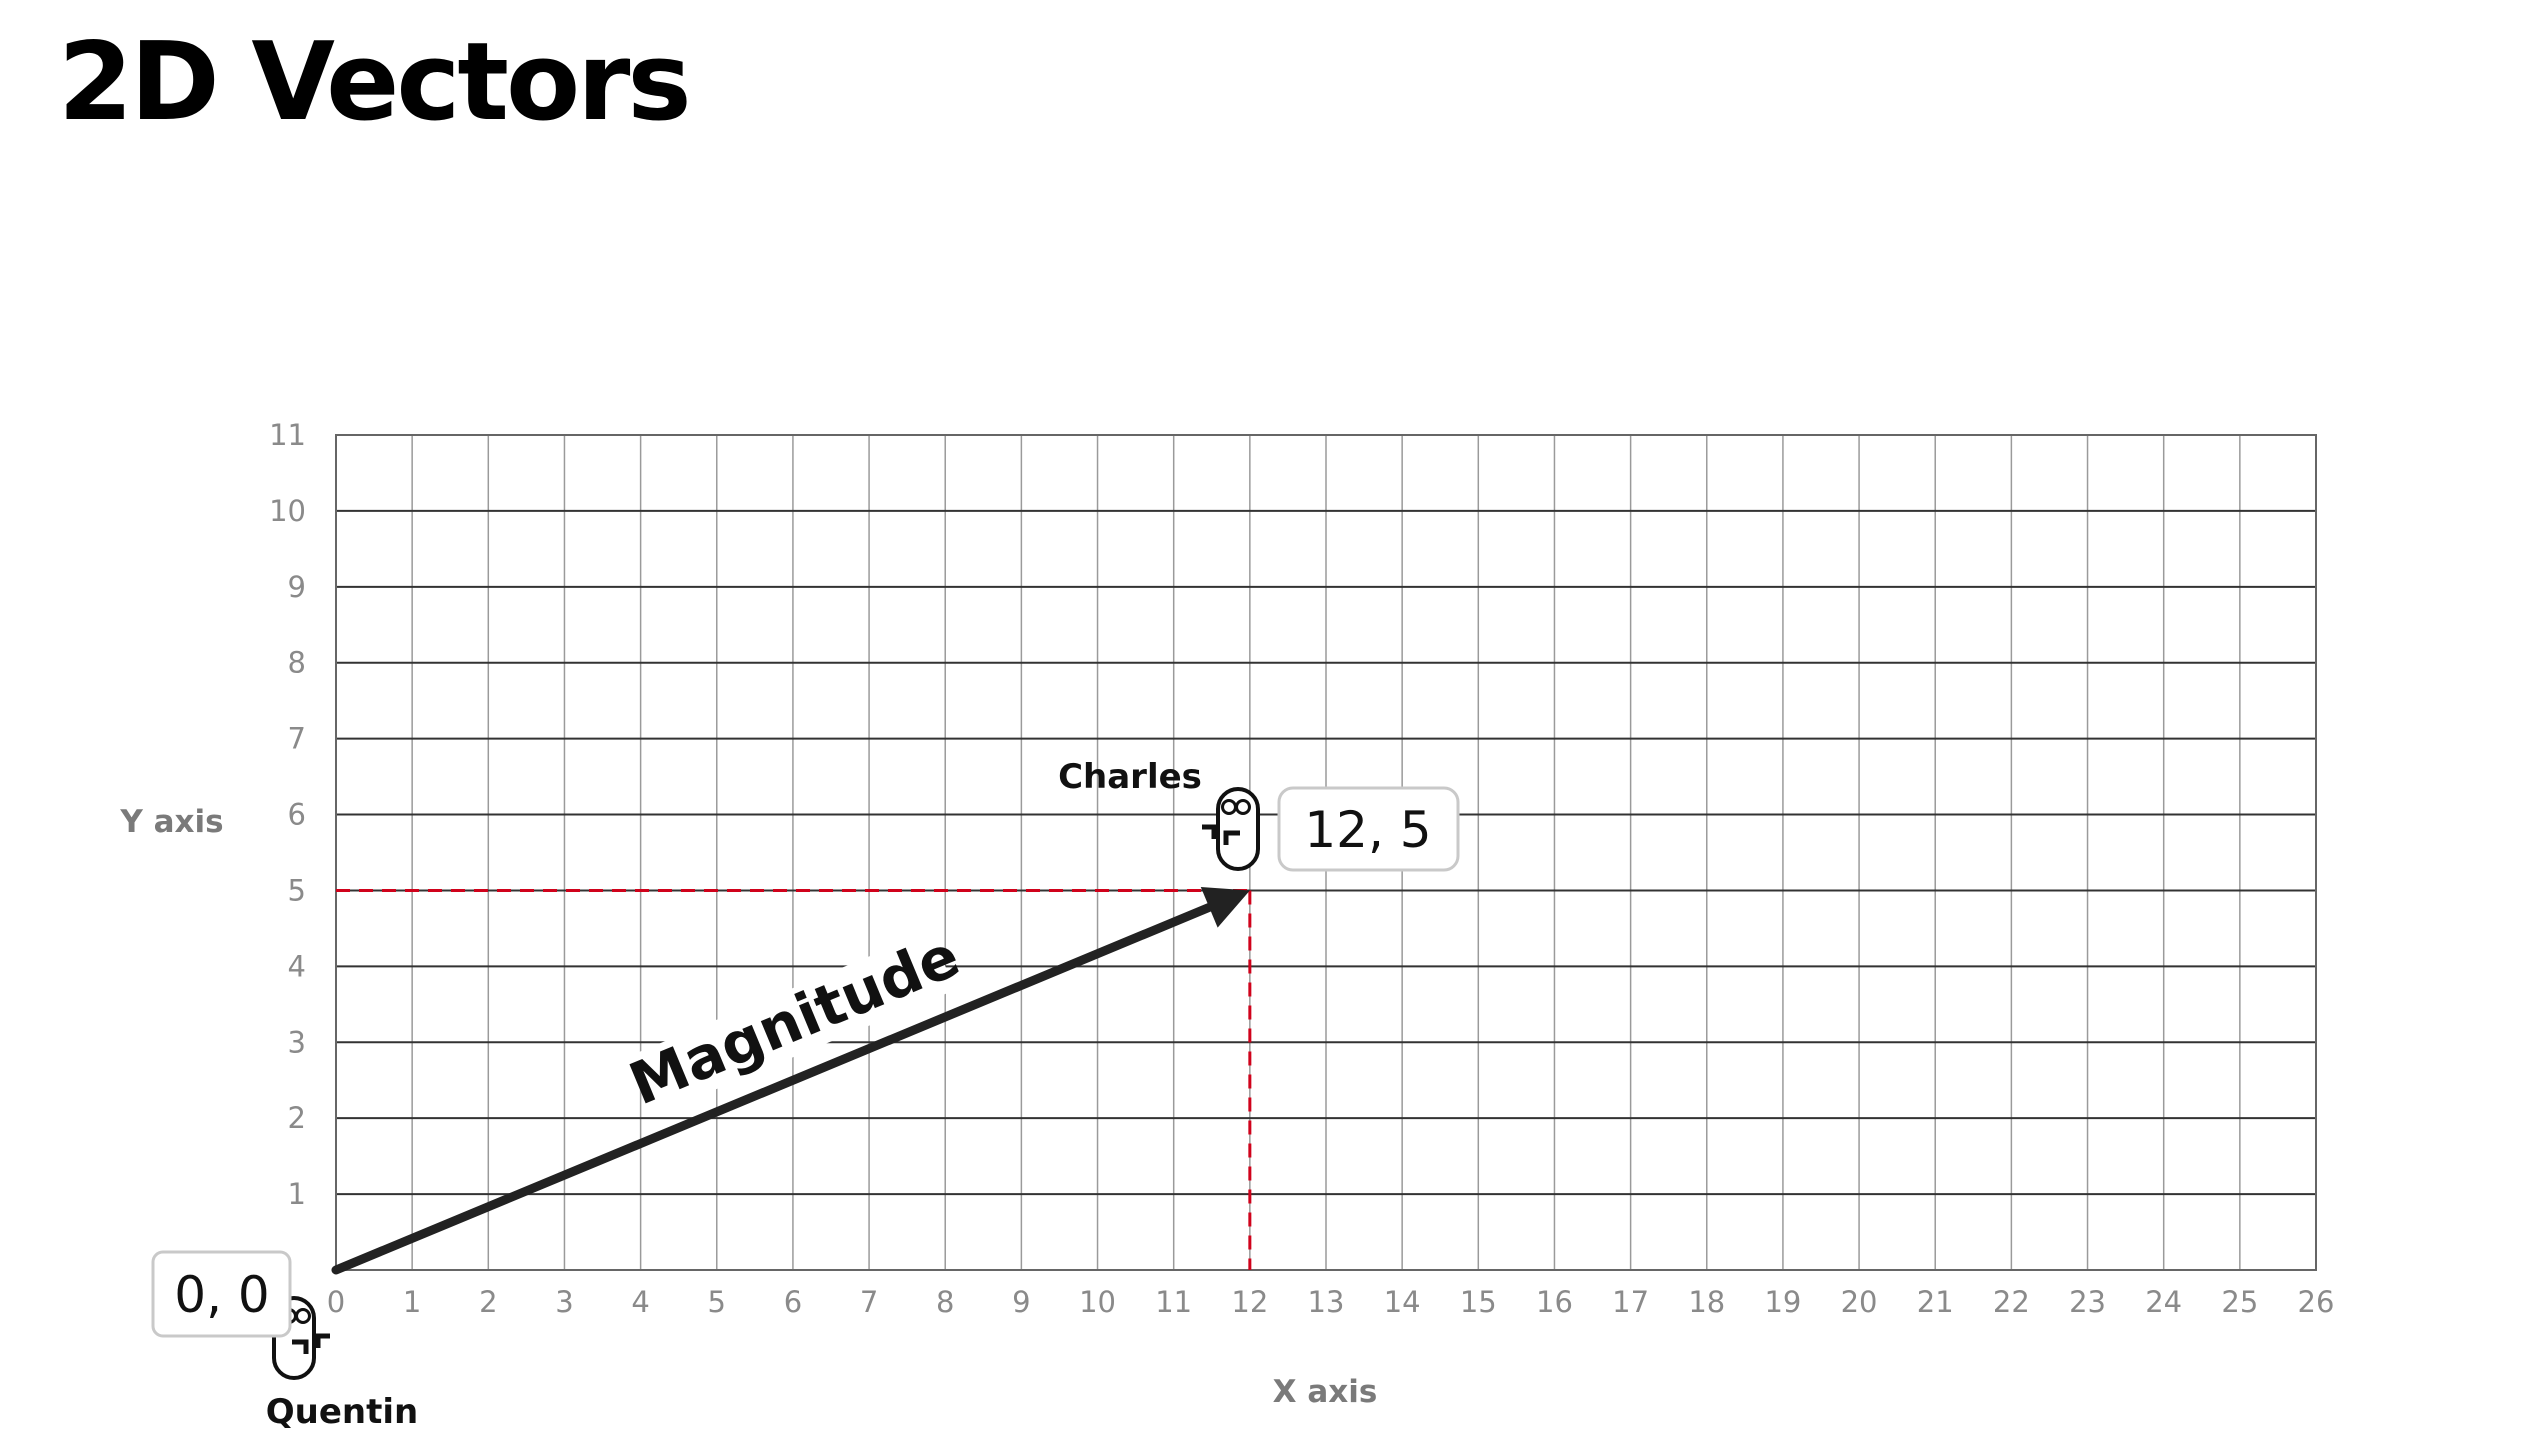  Describe the element at coordinates (1173, 1302) in the screenshot. I see `x-tick-label: 11` at that location.